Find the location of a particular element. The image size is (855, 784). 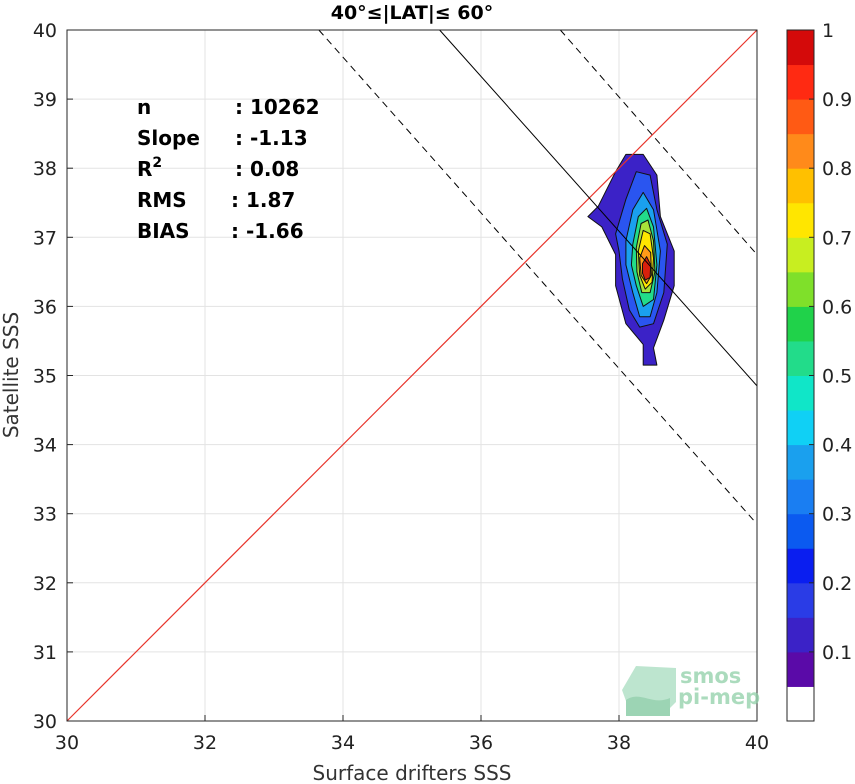

y-tick-label: 34 is located at coordinates (45, 446).